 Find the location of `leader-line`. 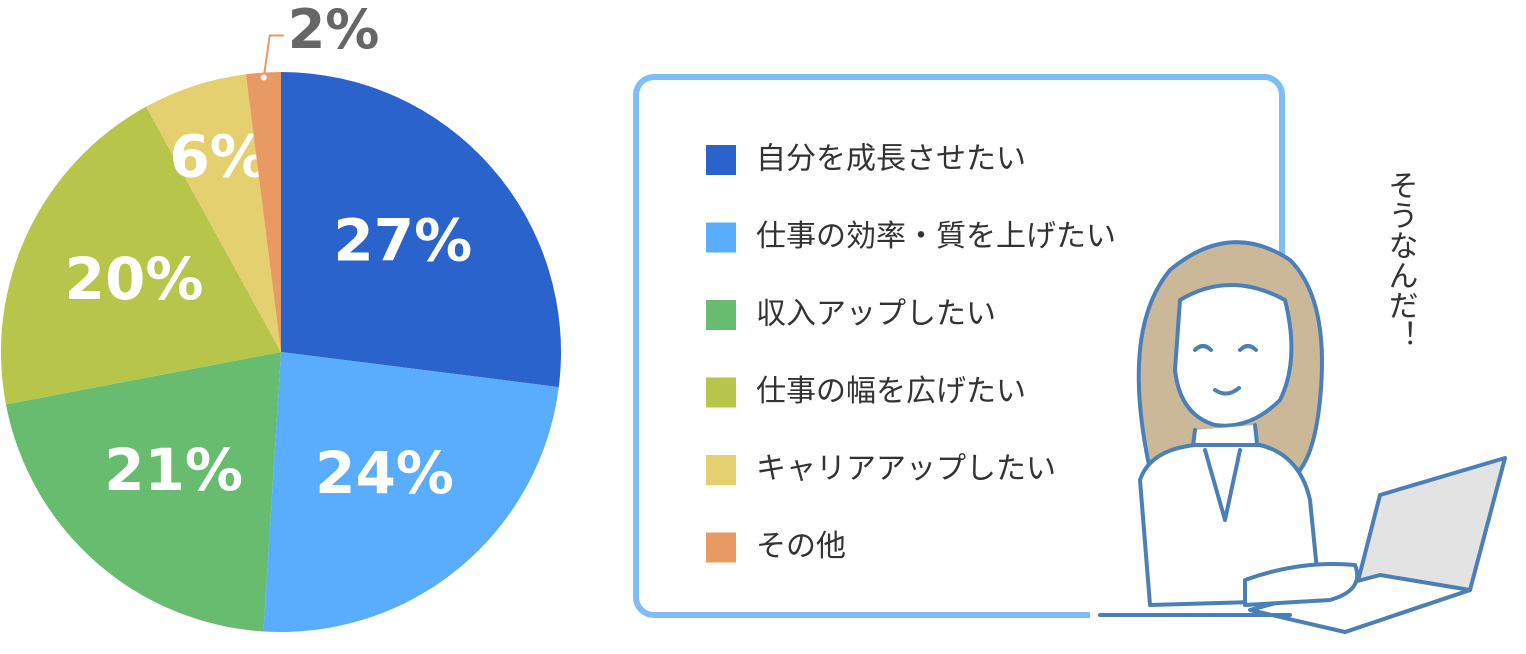

leader-line is located at coordinates (273, 56).